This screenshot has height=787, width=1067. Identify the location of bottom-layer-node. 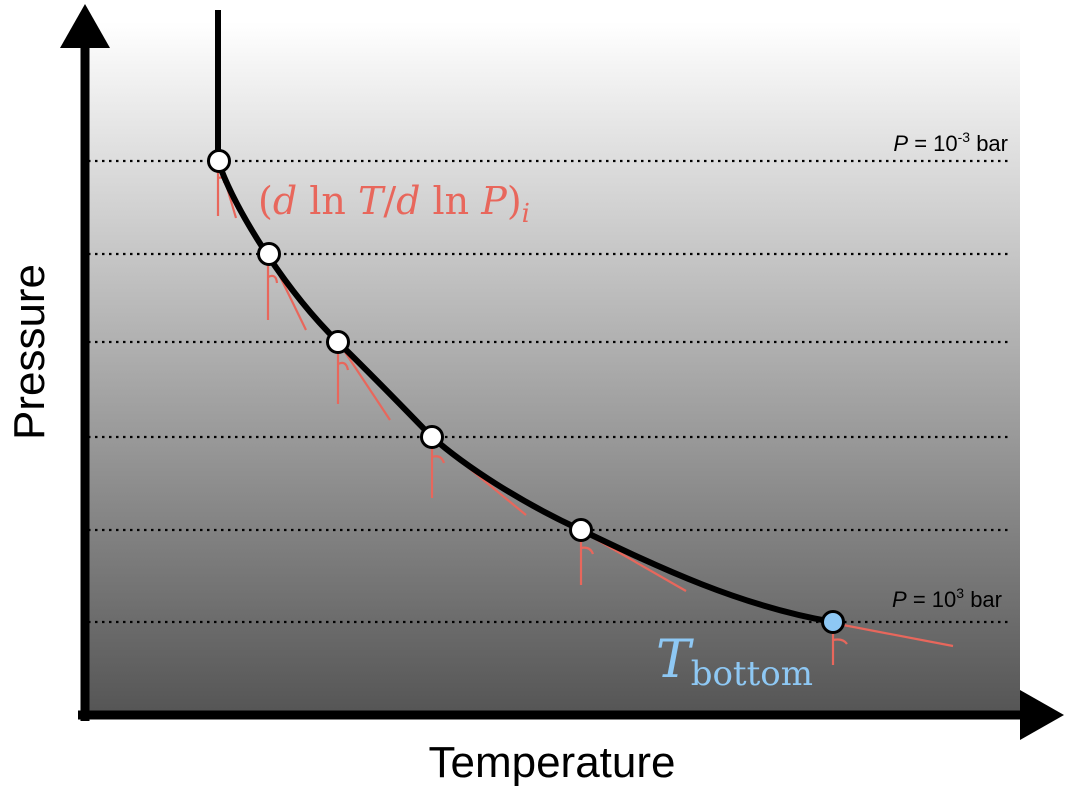
(833, 622).